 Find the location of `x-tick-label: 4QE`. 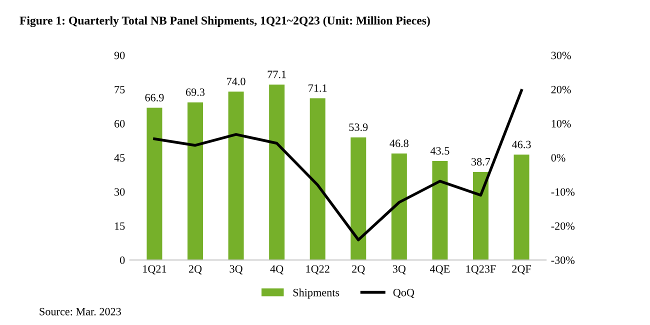

x-tick-label: 4QE is located at coordinates (440, 269).